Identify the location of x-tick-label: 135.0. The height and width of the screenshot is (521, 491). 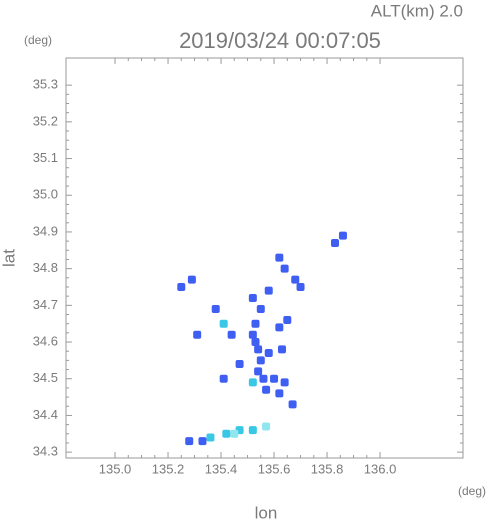
(115, 468).